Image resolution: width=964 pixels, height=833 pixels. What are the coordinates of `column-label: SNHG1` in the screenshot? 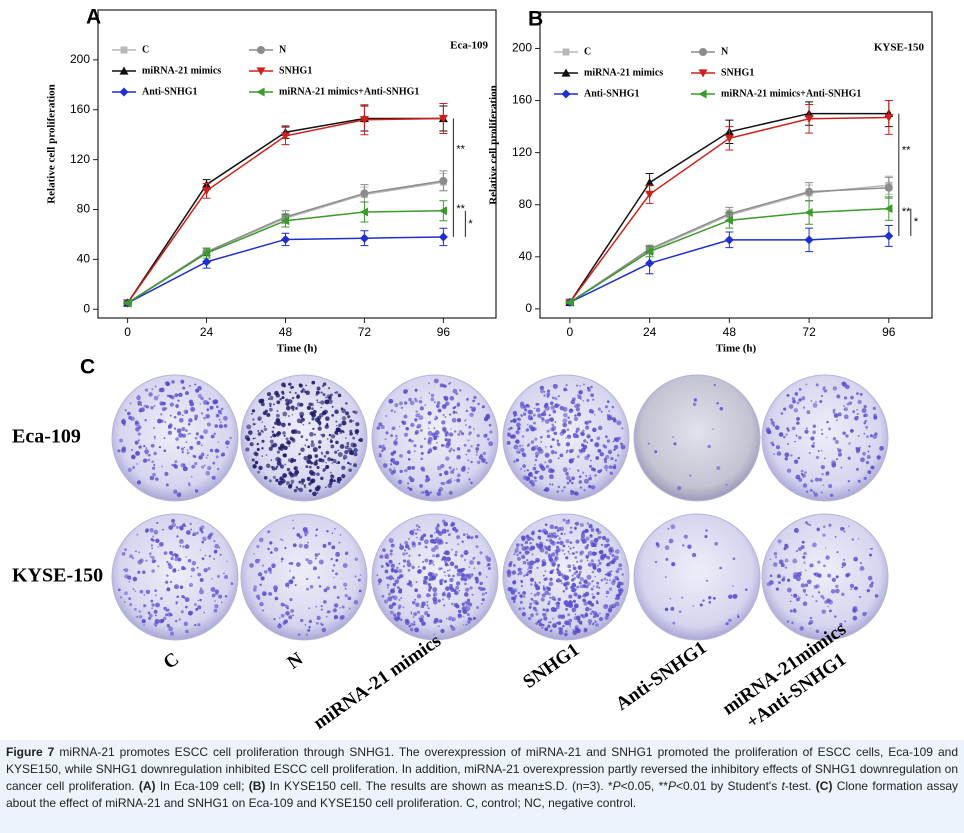 It's located at (551, 666).